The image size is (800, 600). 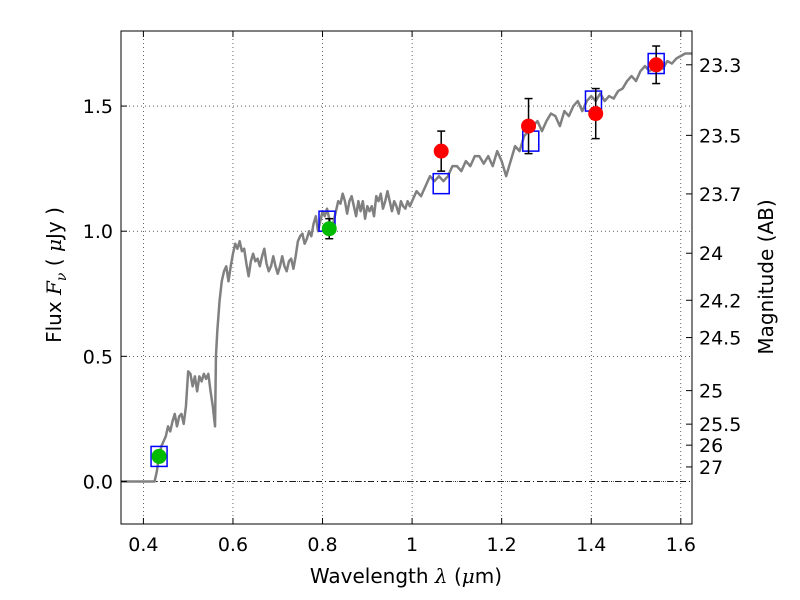 I want to click on x-axis-label: Wavelength λ (μm), so click(x=406, y=576).